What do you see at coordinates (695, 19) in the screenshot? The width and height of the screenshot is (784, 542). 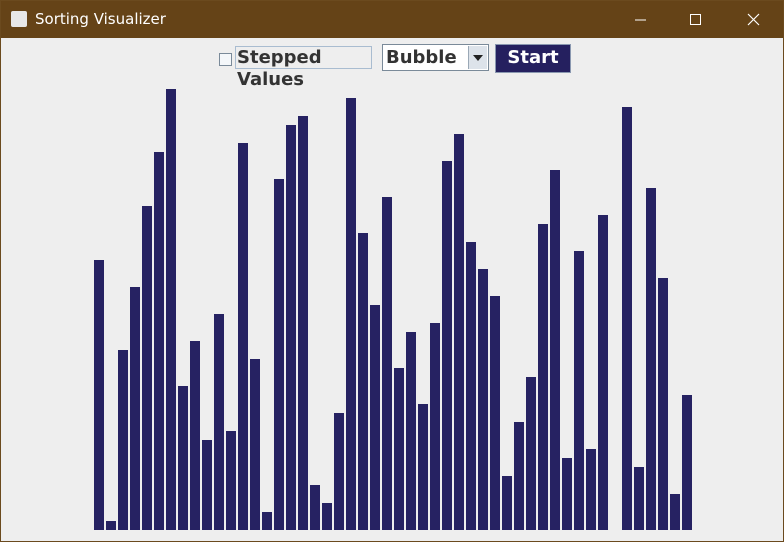 I see `maximize-button` at bounding box center [695, 19].